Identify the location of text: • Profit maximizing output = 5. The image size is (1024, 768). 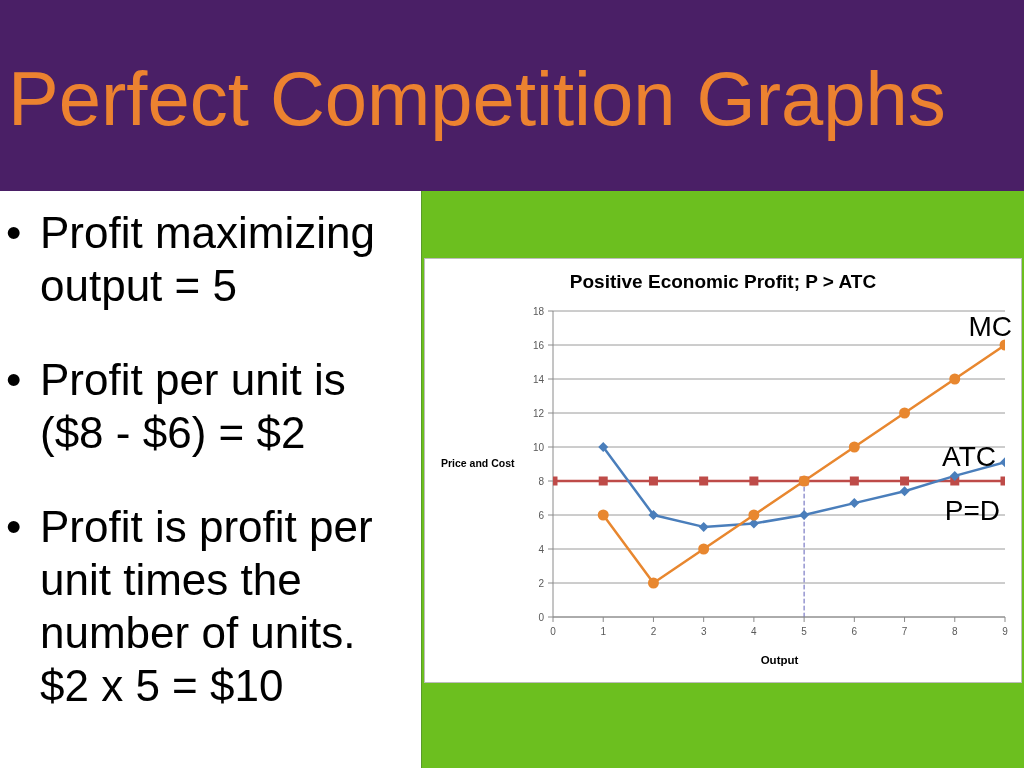
(190, 258).